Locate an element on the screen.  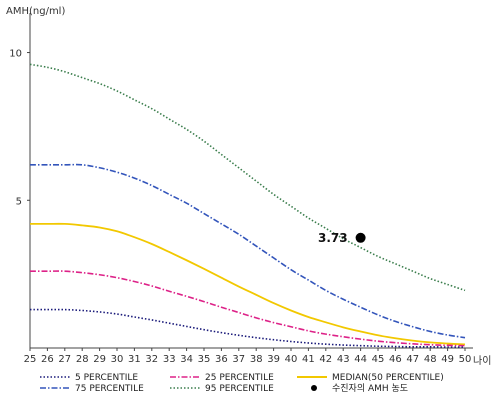
legend-label: 수진자의 AMH 농도 is located at coordinates (370, 388).